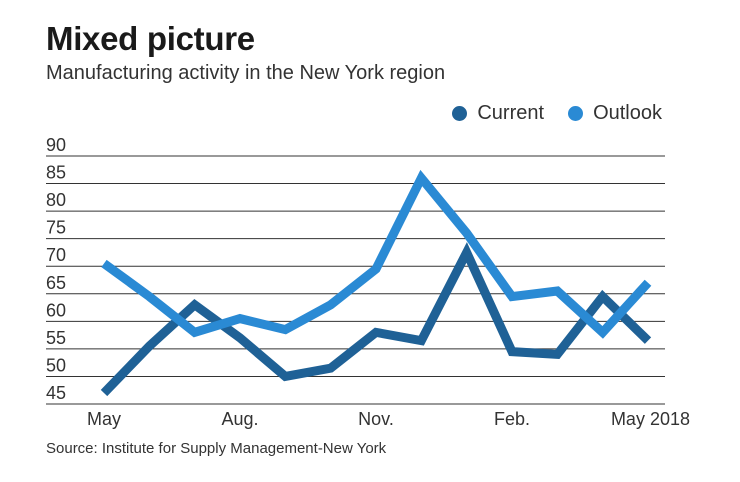 This screenshot has height=482, width=740. What do you see at coordinates (56, 393) in the screenshot?
I see `y-tick-label: 45` at bounding box center [56, 393].